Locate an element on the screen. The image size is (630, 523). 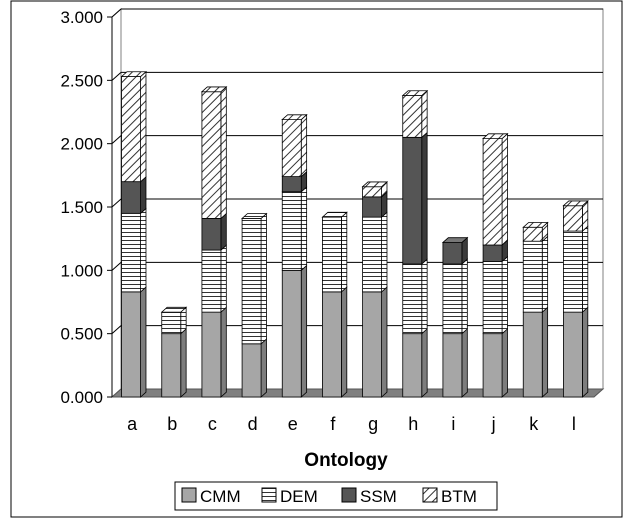
legend-item-btm: BTM is located at coordinates (449, 496).